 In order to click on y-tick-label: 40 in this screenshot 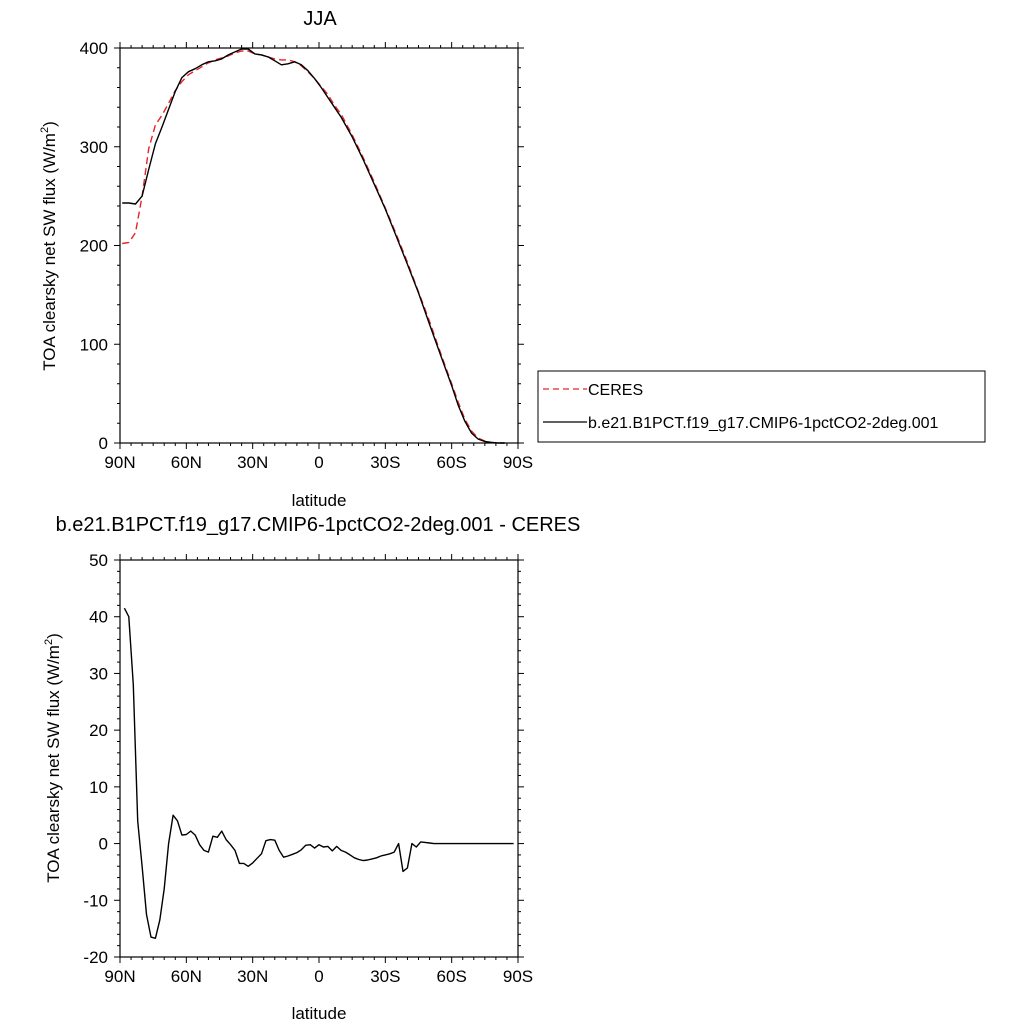, I will do `click(98, 617)`.